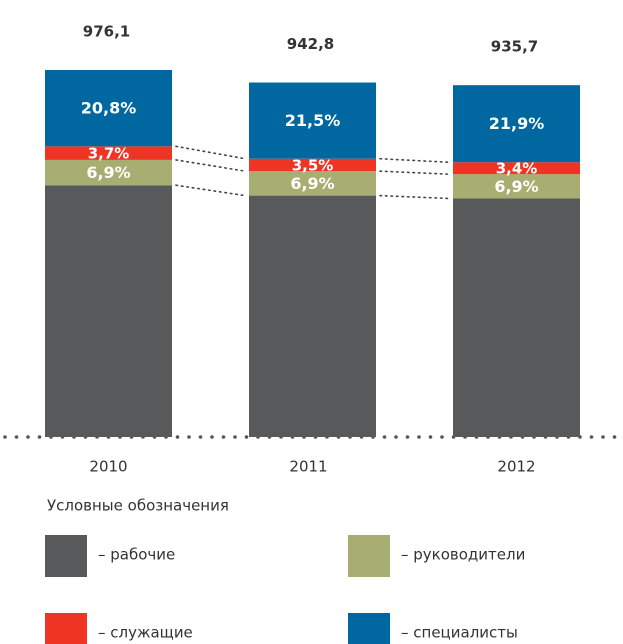 The width and height of the screenshot is (623, 644). Describe the element at coordinates (308, 467) in the screenshot. I see `x-tick-label: 2011` at that location.